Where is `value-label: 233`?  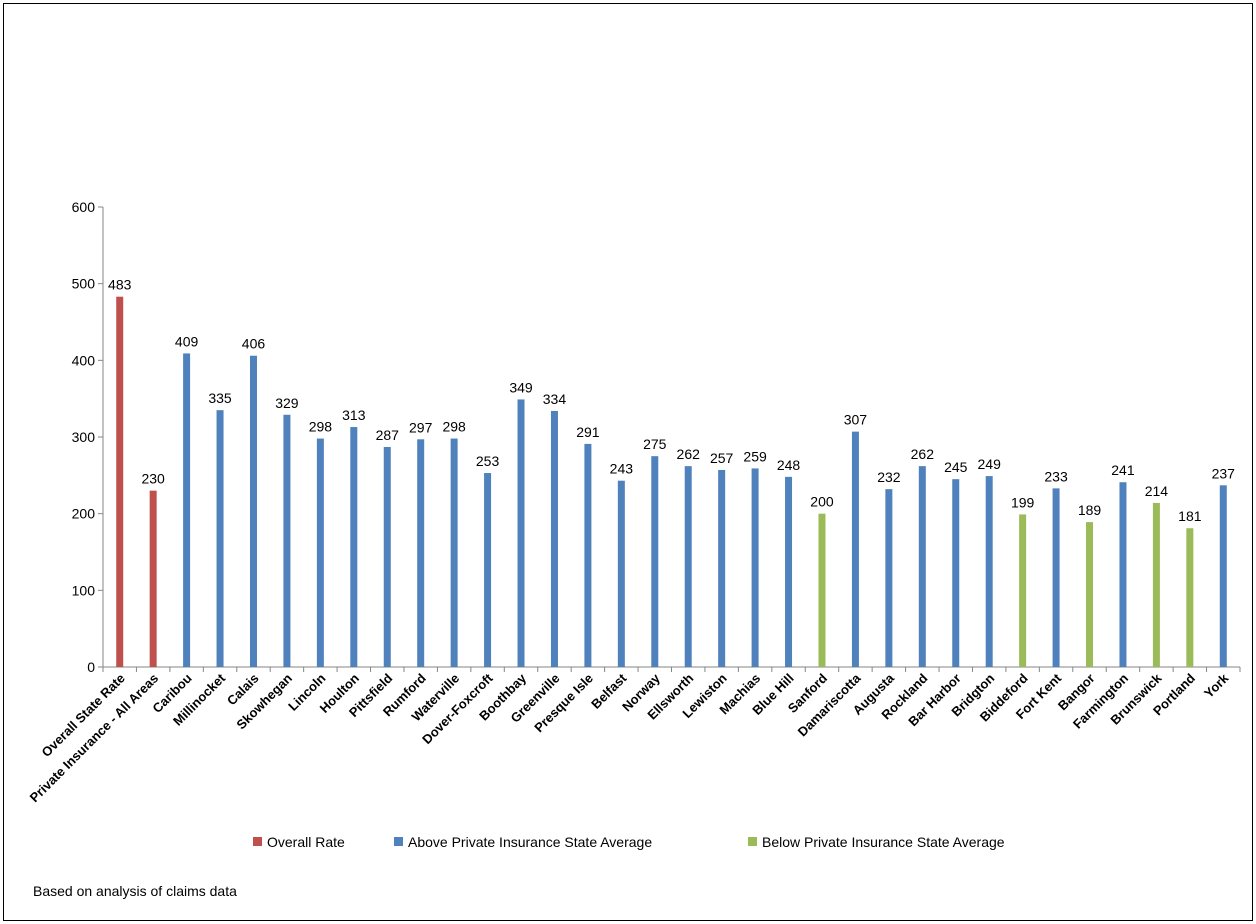
value-label: 233 is located at coordinates (1056, 476).